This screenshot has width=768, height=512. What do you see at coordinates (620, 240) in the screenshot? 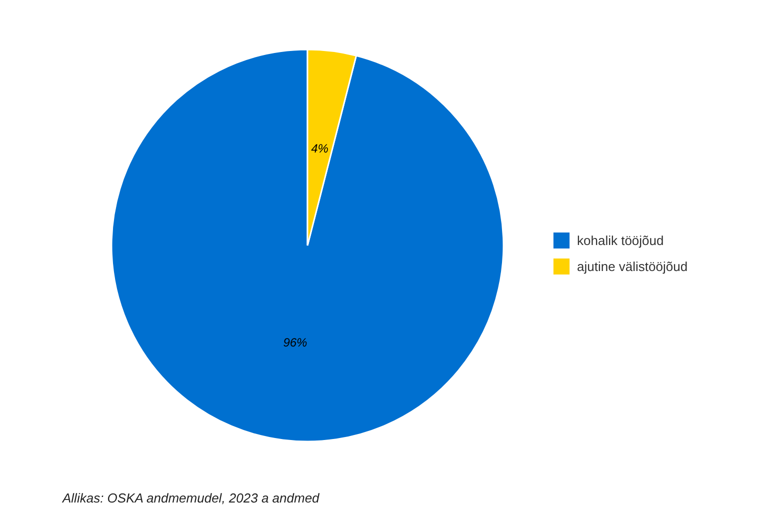
I see `legend-label: kohalik tööjõud` at bounding box center [620, 240].